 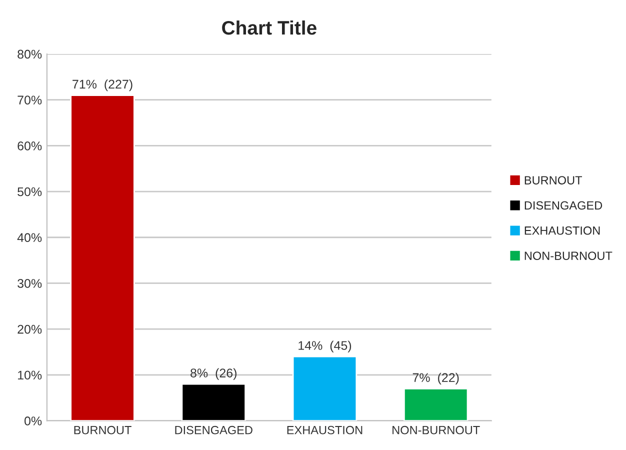 I want to click on y-tick-label: 70%, so click(x=30, y=100).